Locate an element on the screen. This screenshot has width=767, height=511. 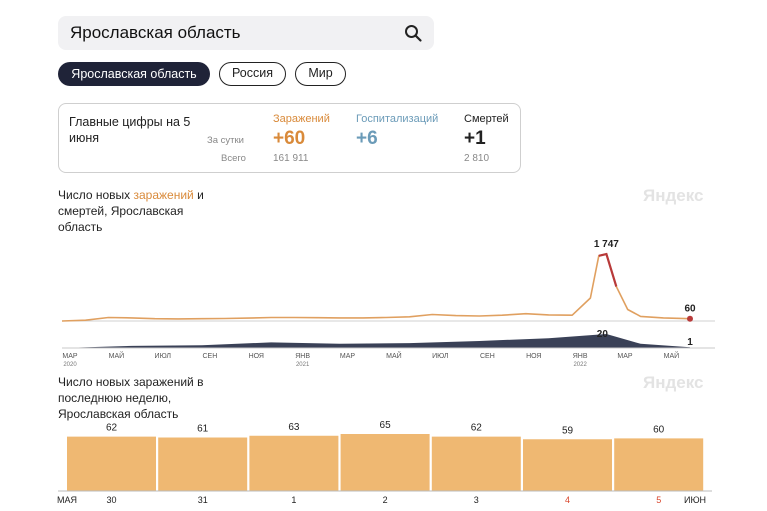
peak-infections-label: 1 747 is located at coordinates (606, 244).